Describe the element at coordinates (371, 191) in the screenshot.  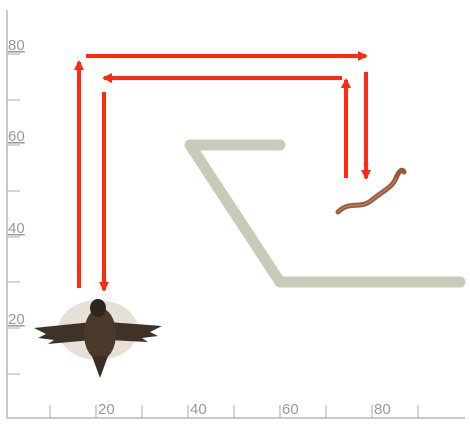
I see `worm-icon` at that location.